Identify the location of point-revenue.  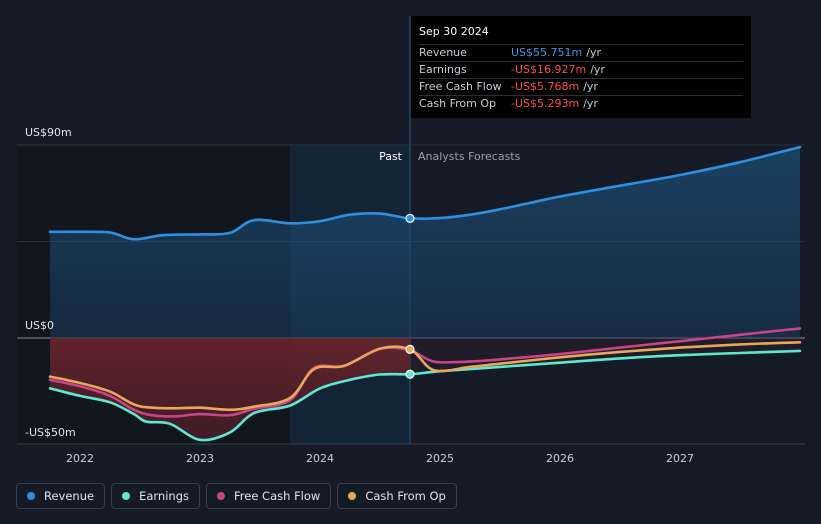
(410, 218).